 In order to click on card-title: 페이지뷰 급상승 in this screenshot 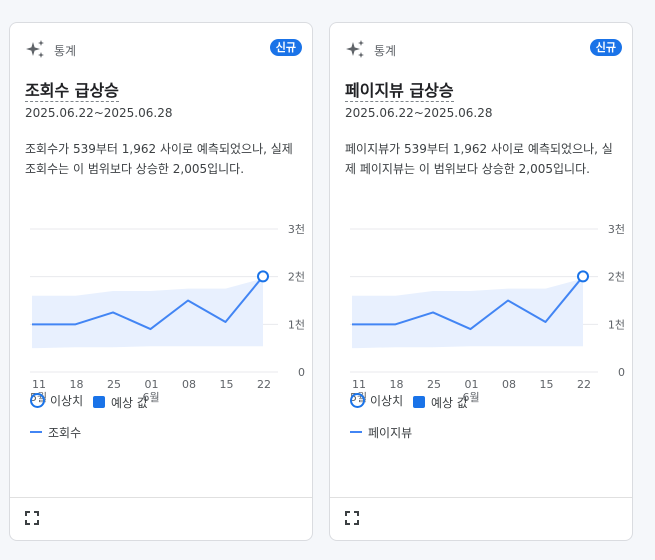, I will do `click(399, 89)`.